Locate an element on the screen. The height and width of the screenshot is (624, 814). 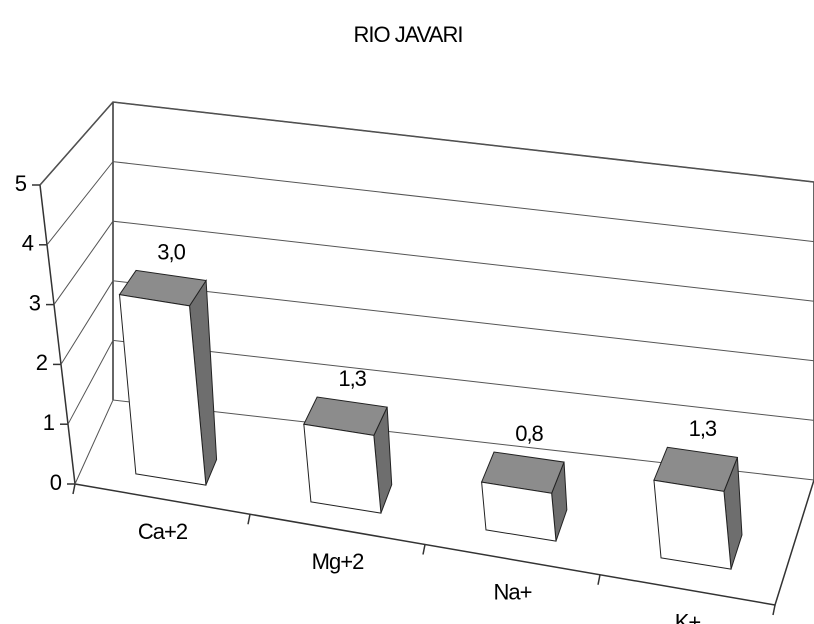
x-tick-label: Na+ is located at coordinates (513, 591).